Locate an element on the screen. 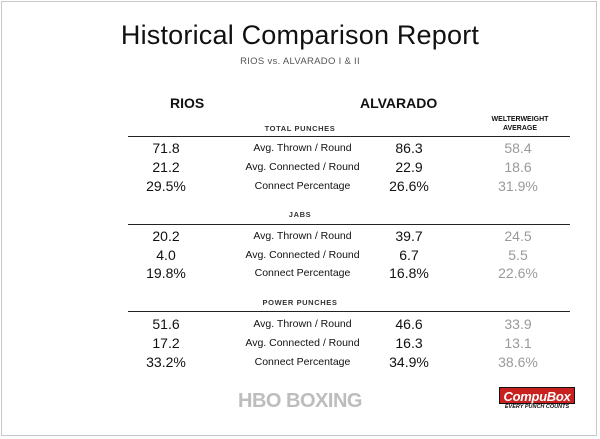  average-value: 24.5 is located at coordinates (518, 236).